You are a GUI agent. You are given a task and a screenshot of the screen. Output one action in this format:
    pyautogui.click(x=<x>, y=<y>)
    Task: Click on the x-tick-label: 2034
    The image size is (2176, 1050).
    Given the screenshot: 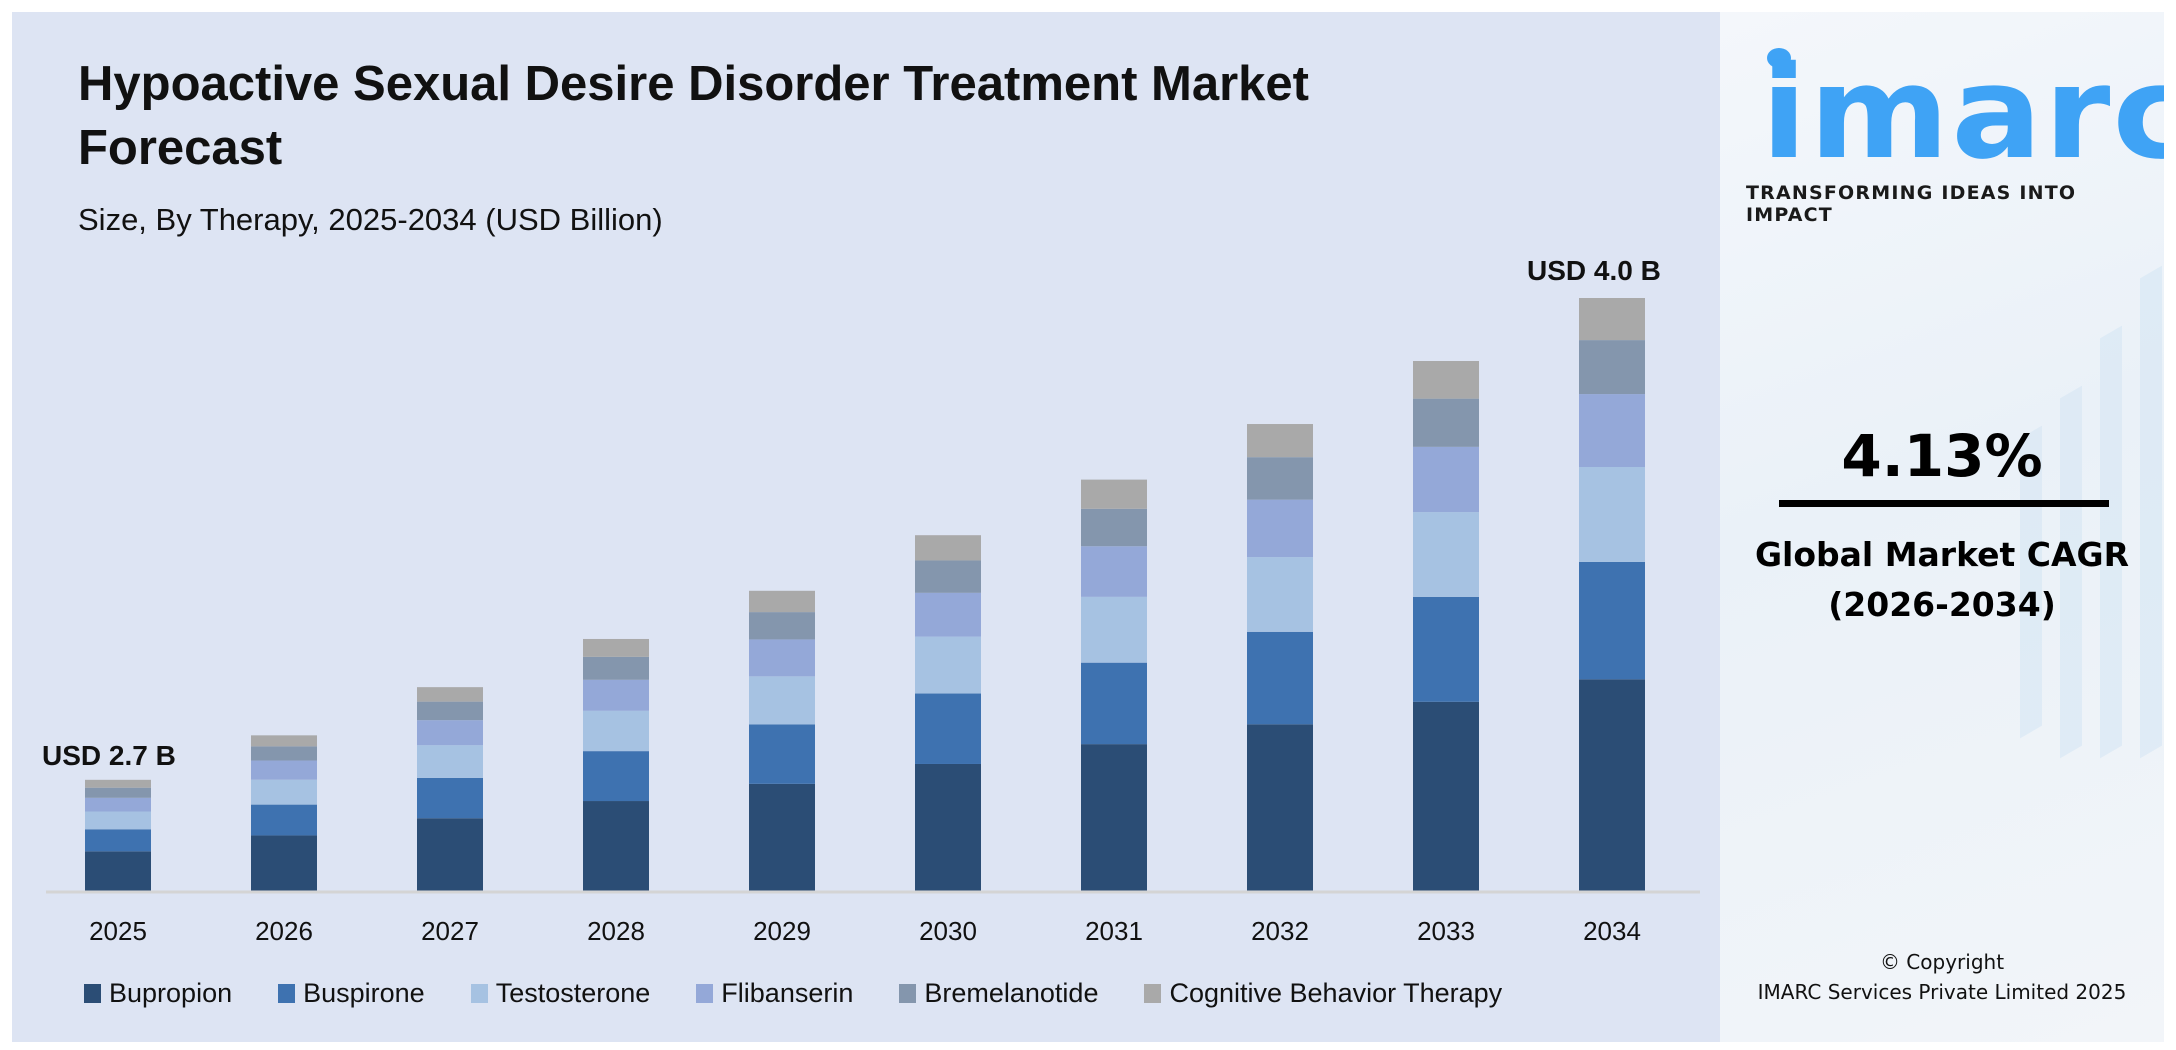 What is the action you would take?
    pyautogui.click(x=1612, y=931)
    